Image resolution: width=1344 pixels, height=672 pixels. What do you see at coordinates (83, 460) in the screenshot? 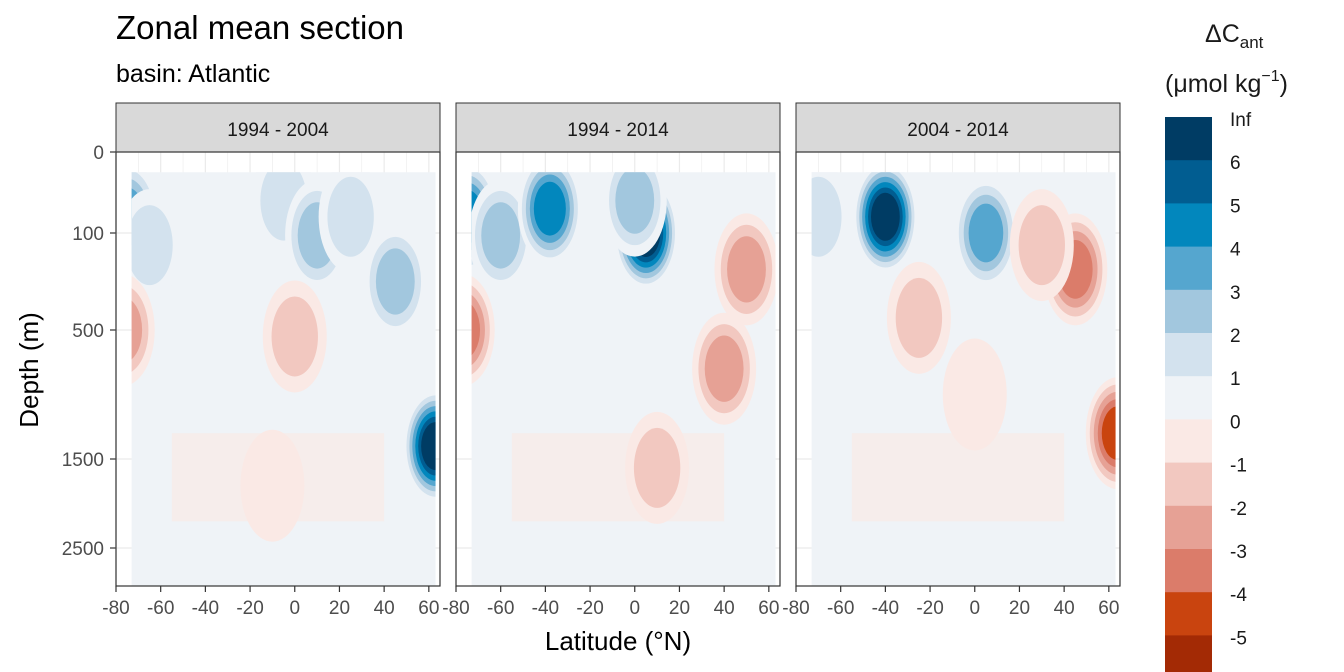
I see `y-tick-label: 1500` at bounding box center [83, 460].